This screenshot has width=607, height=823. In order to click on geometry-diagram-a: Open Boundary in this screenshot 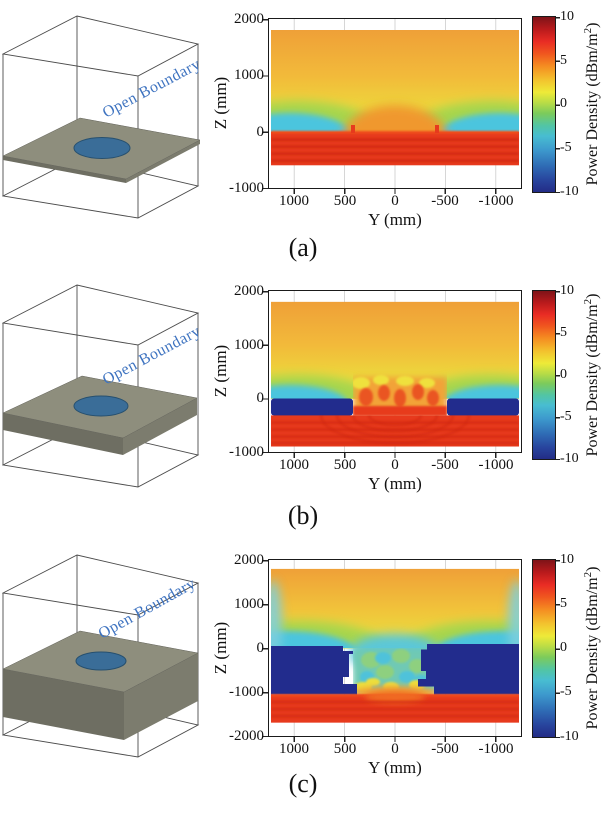, I will do `click(103, 117)`.